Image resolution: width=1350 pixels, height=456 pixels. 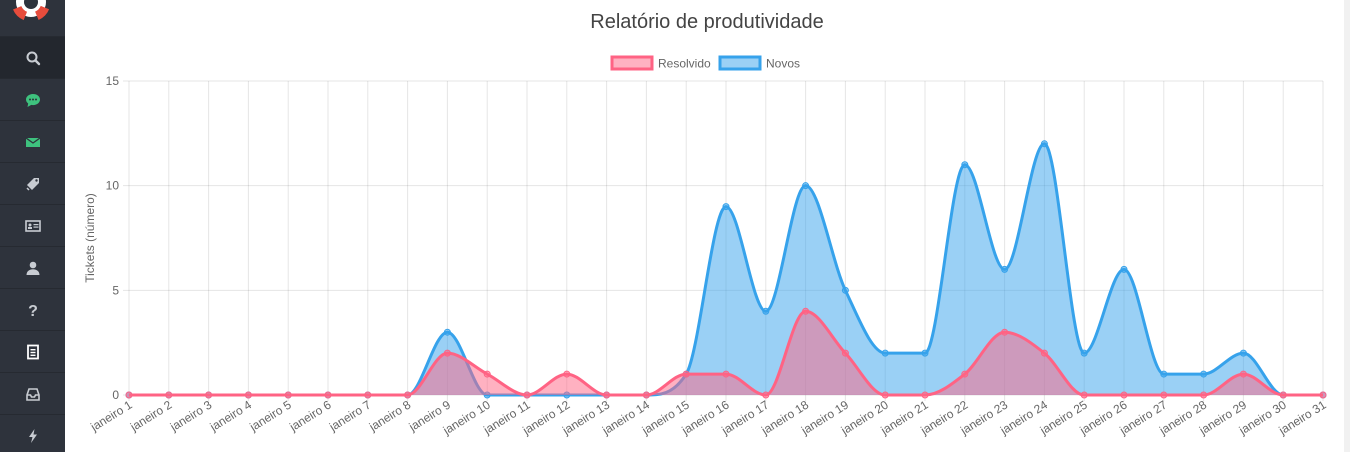 I want to click on question-icon: ?, so click(x=33, y=310).